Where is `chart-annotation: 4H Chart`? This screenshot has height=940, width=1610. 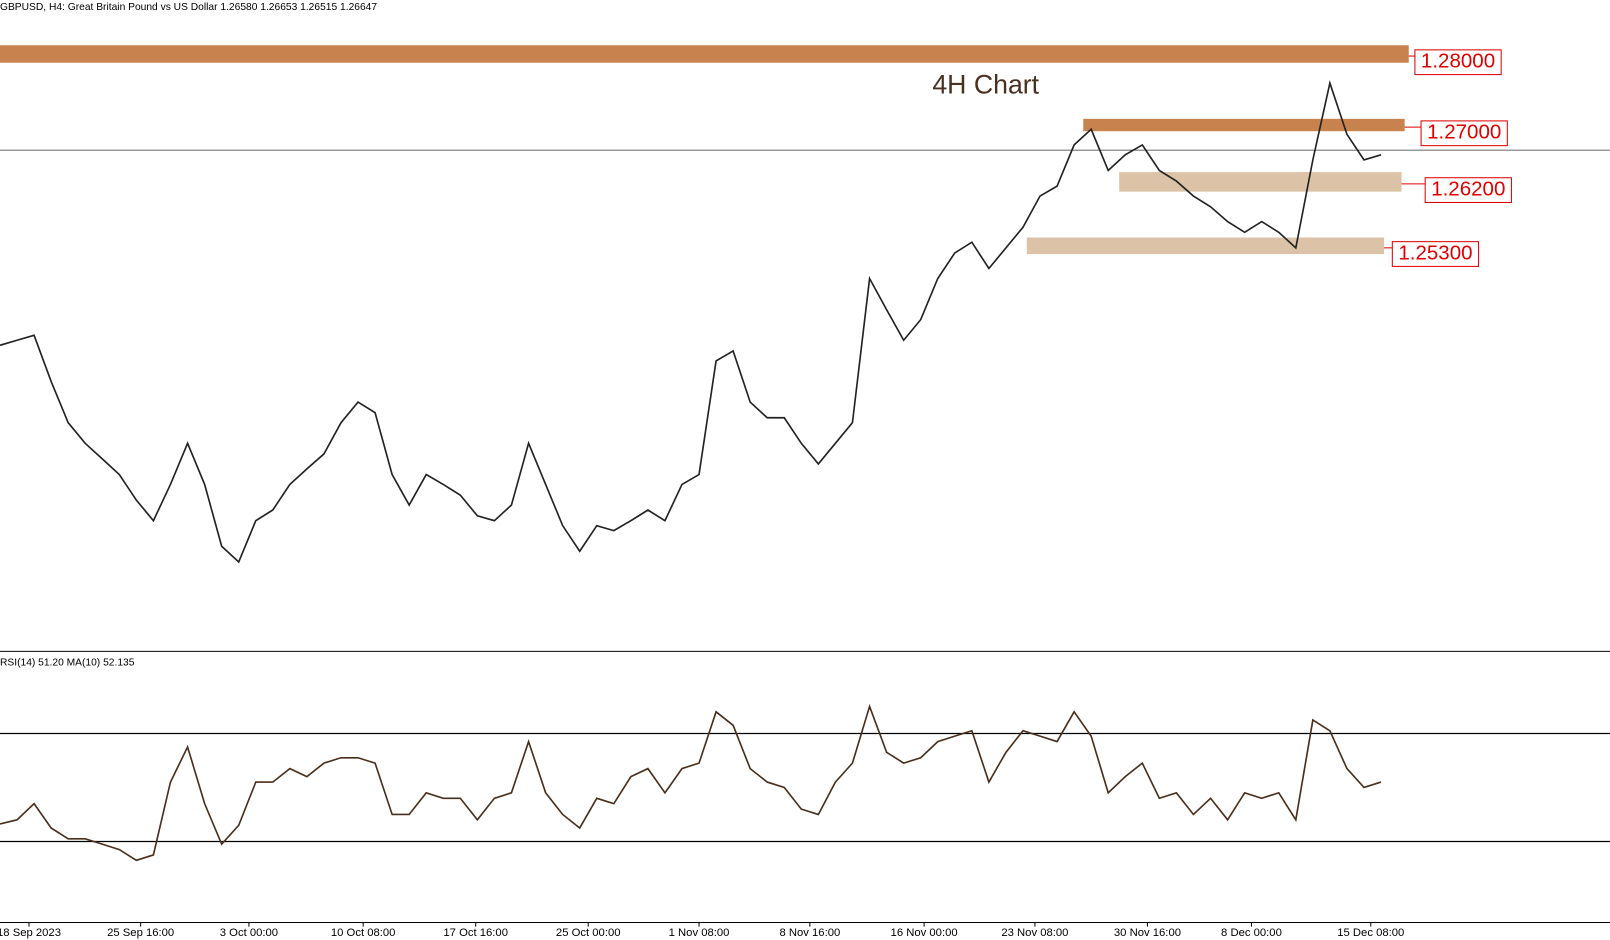
chart-annotation: 4H Chart is located at coordinates (985, 85).